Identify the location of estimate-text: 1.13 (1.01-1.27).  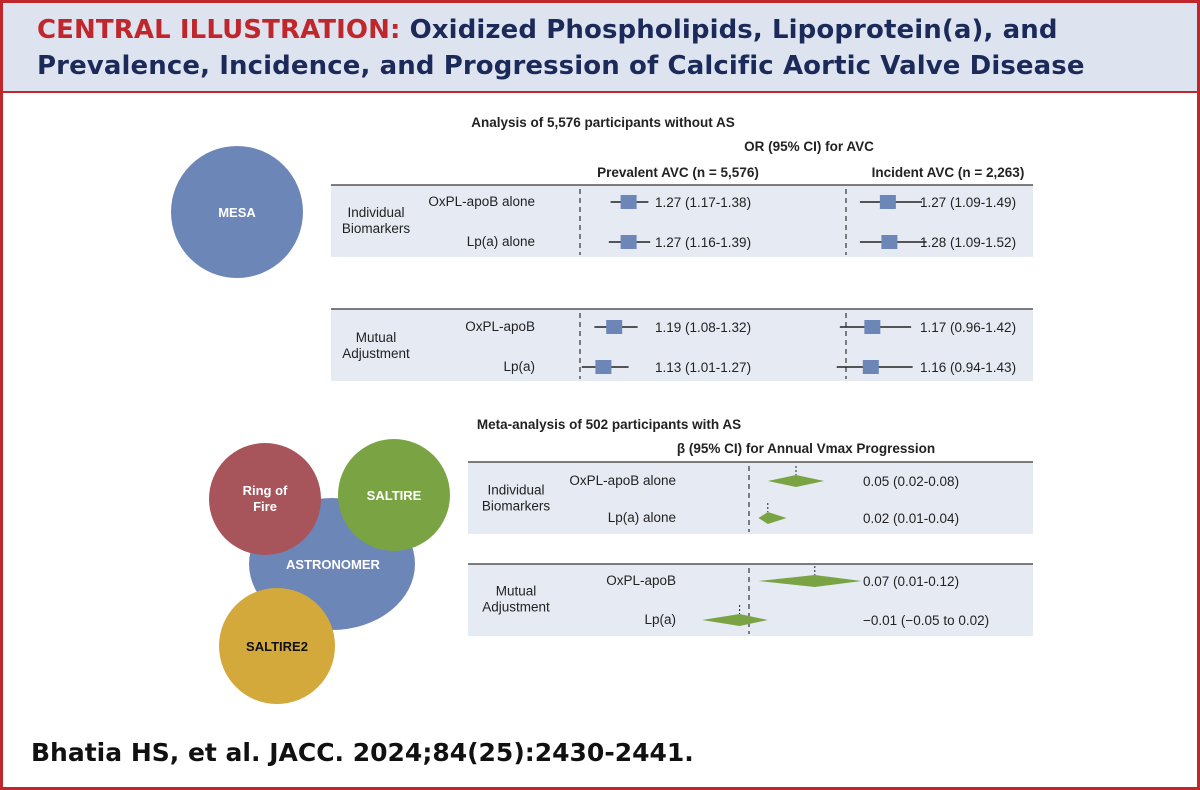
(703, 367).